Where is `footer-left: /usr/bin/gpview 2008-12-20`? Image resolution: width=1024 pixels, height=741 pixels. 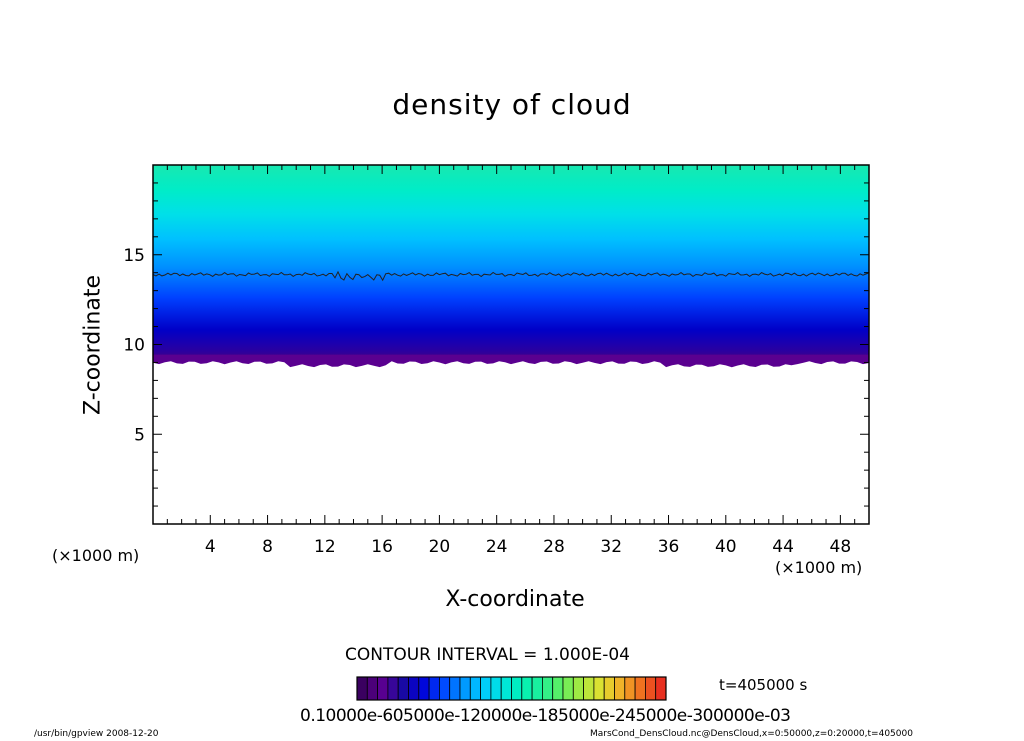
footer-left: /usr/bin/gpview 2008-12-20 is located at coordinates (96, 734).